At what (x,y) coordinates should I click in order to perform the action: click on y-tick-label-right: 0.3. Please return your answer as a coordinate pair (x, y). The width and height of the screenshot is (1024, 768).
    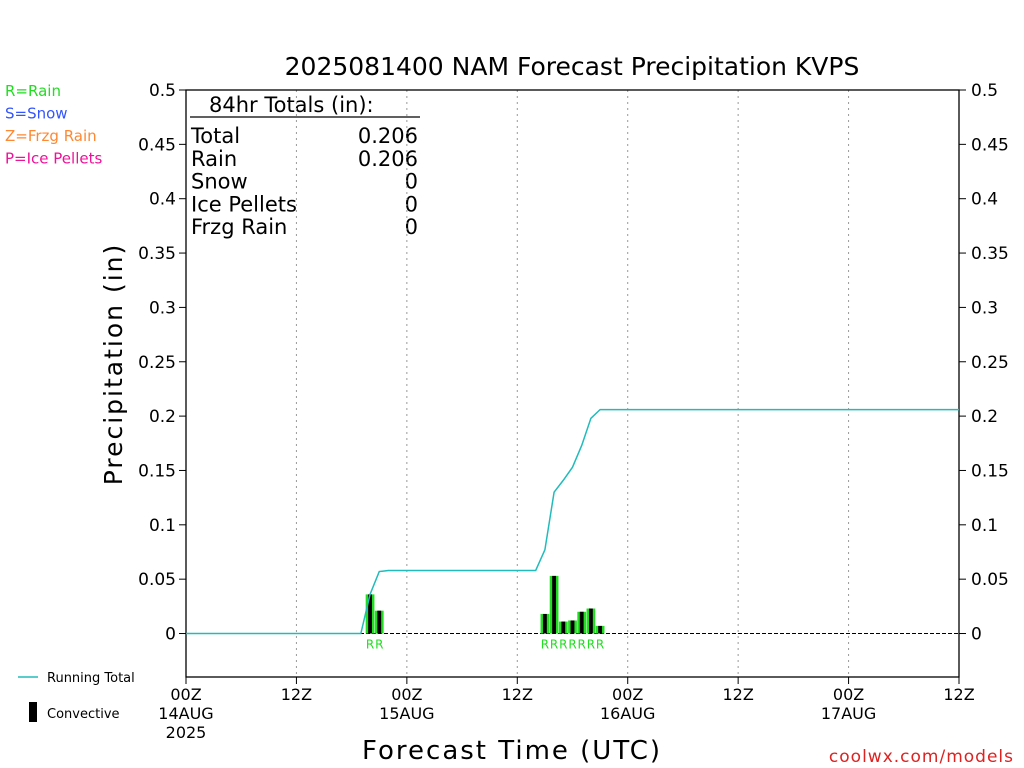
    Looking at the image, I should click on (984, 308).